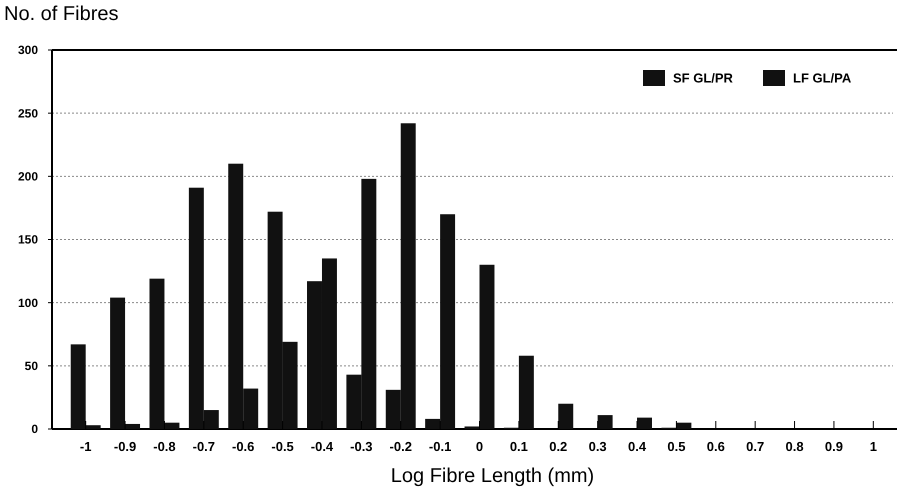  What do you see at coordinates (676, 446) in the screenshot?
I see `x-tick-label: 0.5` at bounding box center [676, 446].